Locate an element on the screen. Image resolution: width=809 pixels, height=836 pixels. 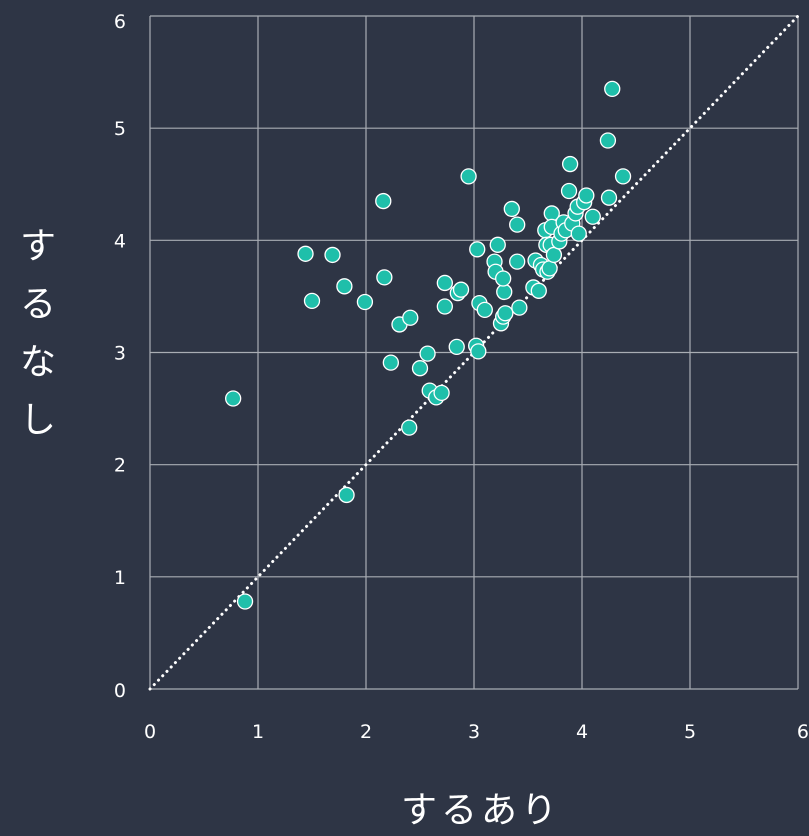
x-tick-label: 0 is located at coordinates (150, 732).